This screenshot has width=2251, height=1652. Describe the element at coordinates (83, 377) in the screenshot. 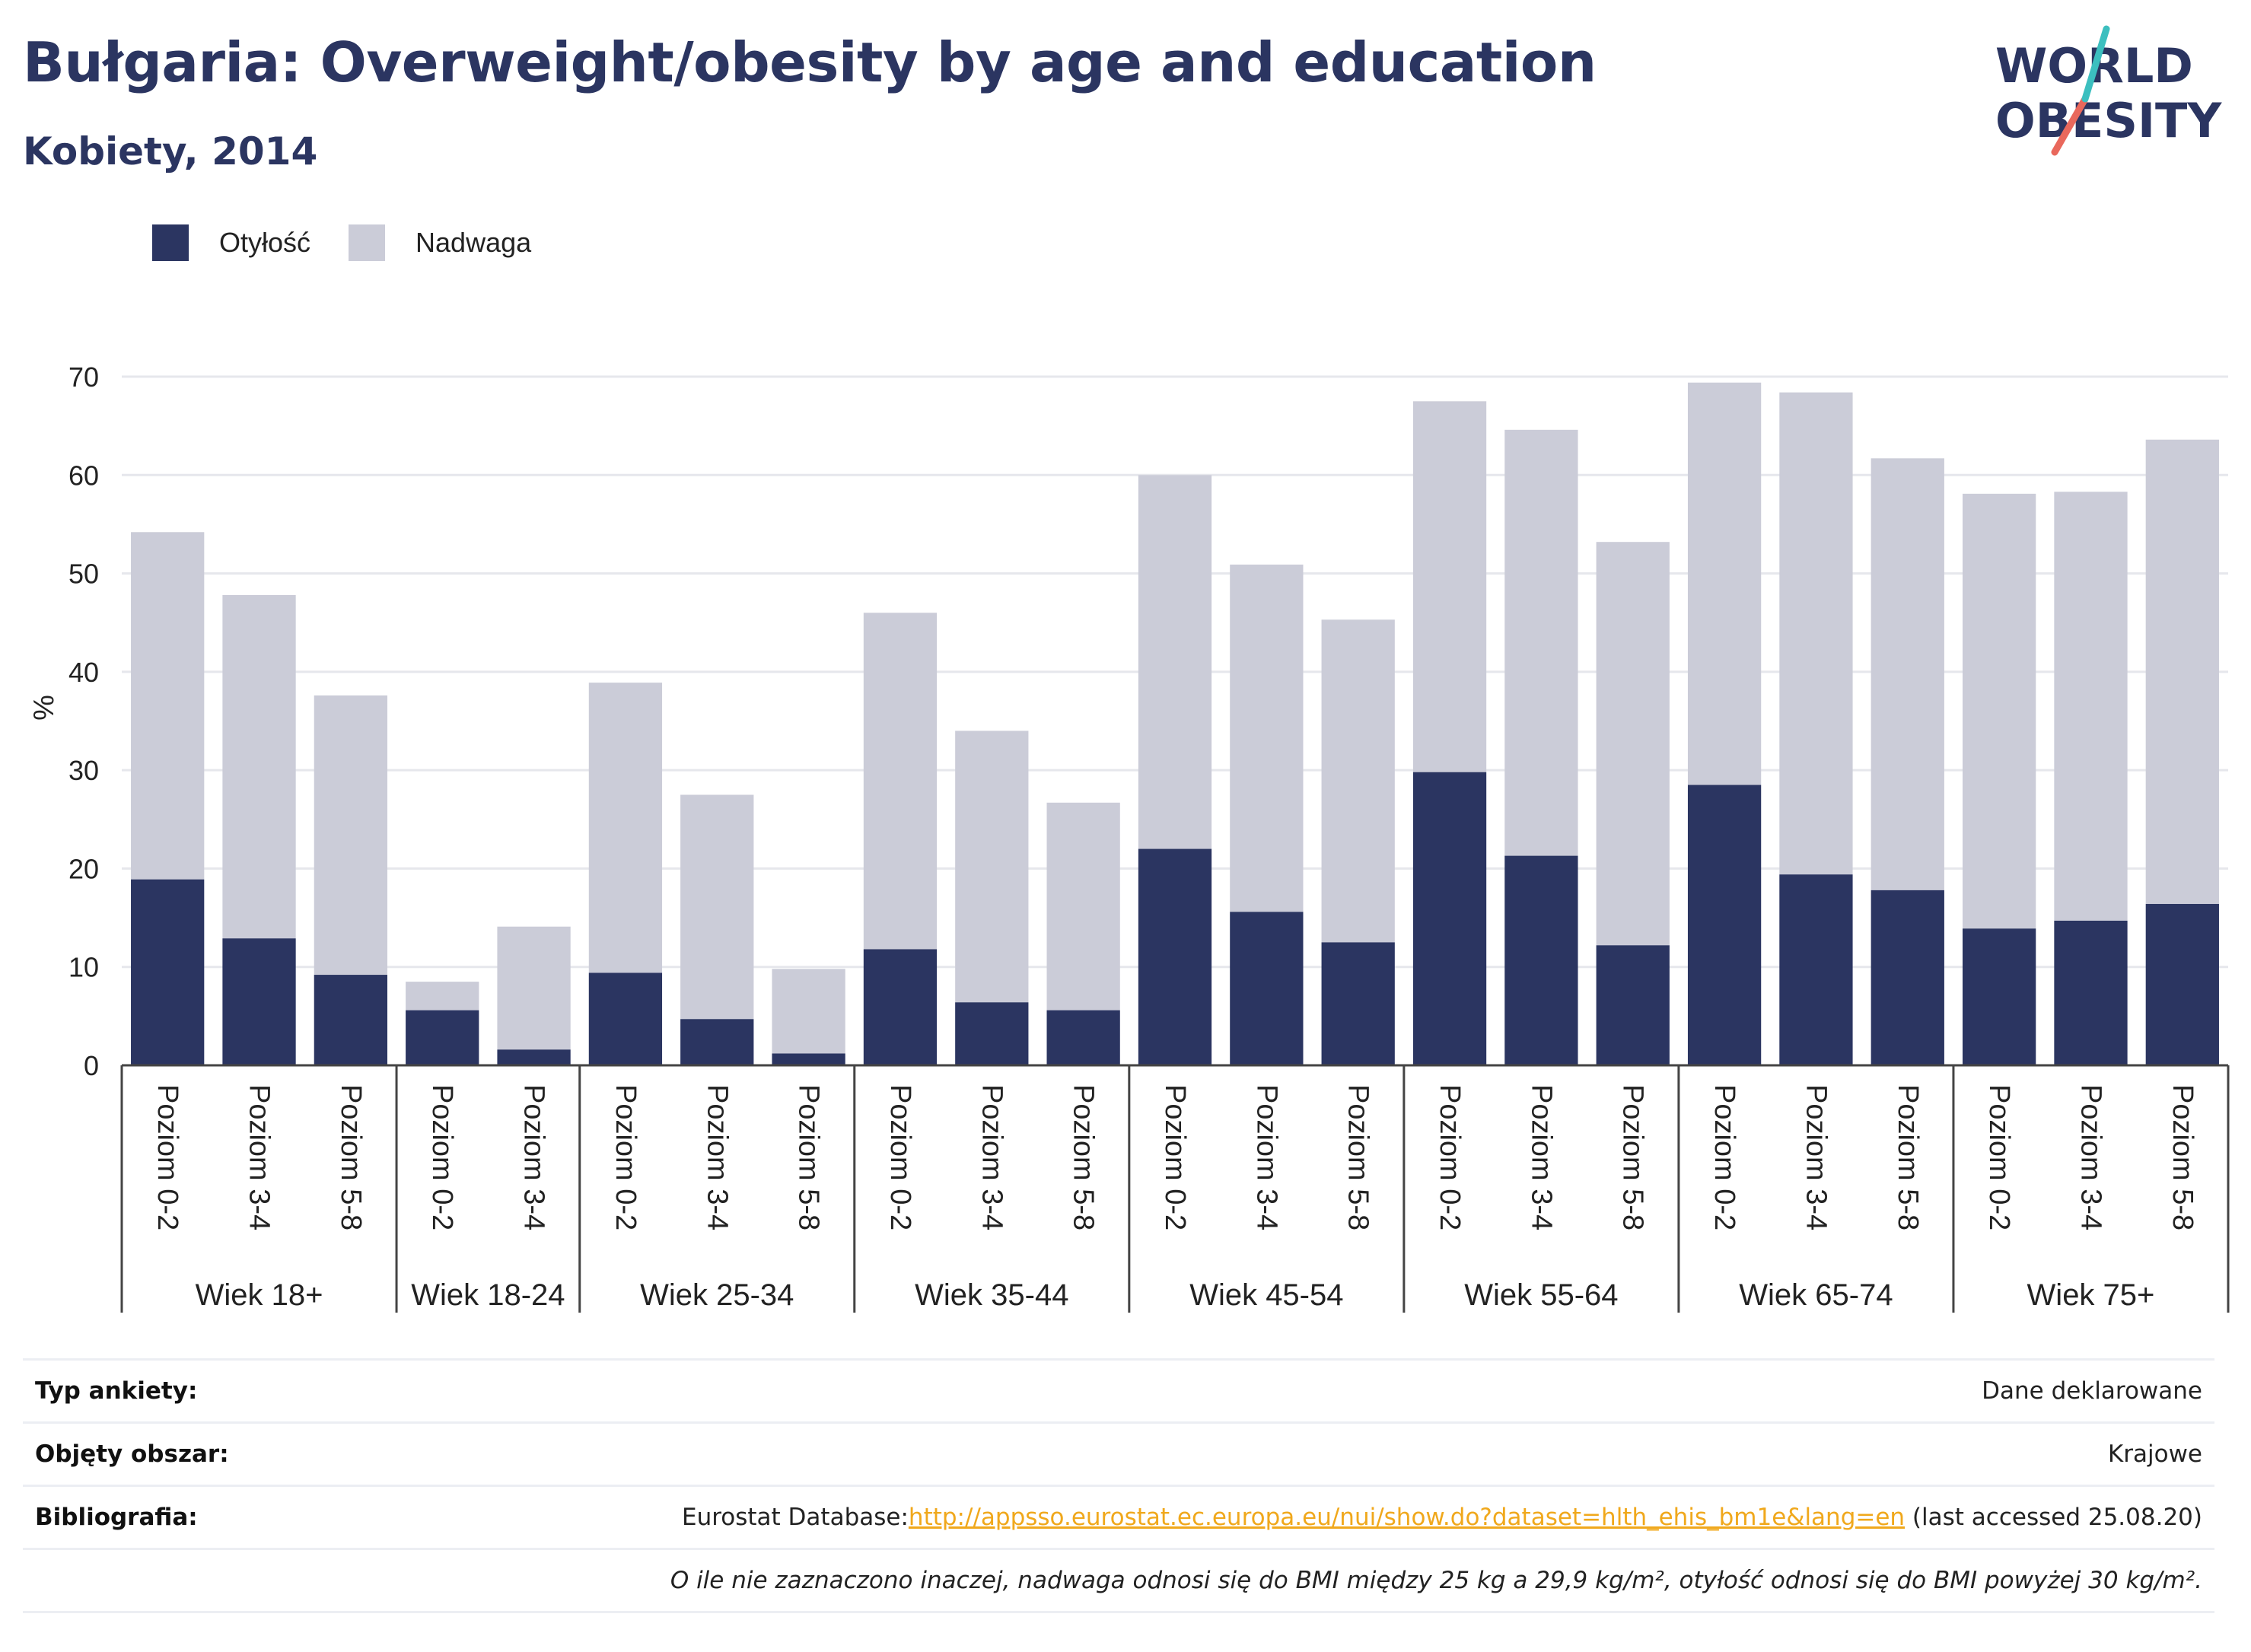

I see `y-tick-label: 70` at that location.